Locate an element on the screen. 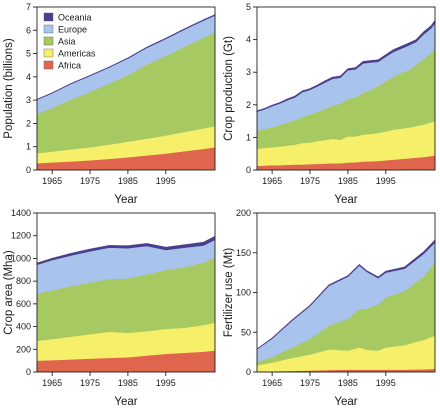  y-tick-label: 1000 is located at coordinates (21, 258).